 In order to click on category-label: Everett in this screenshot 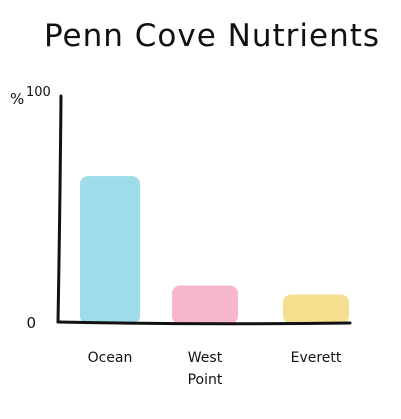, I will do `click(316, 358)`.